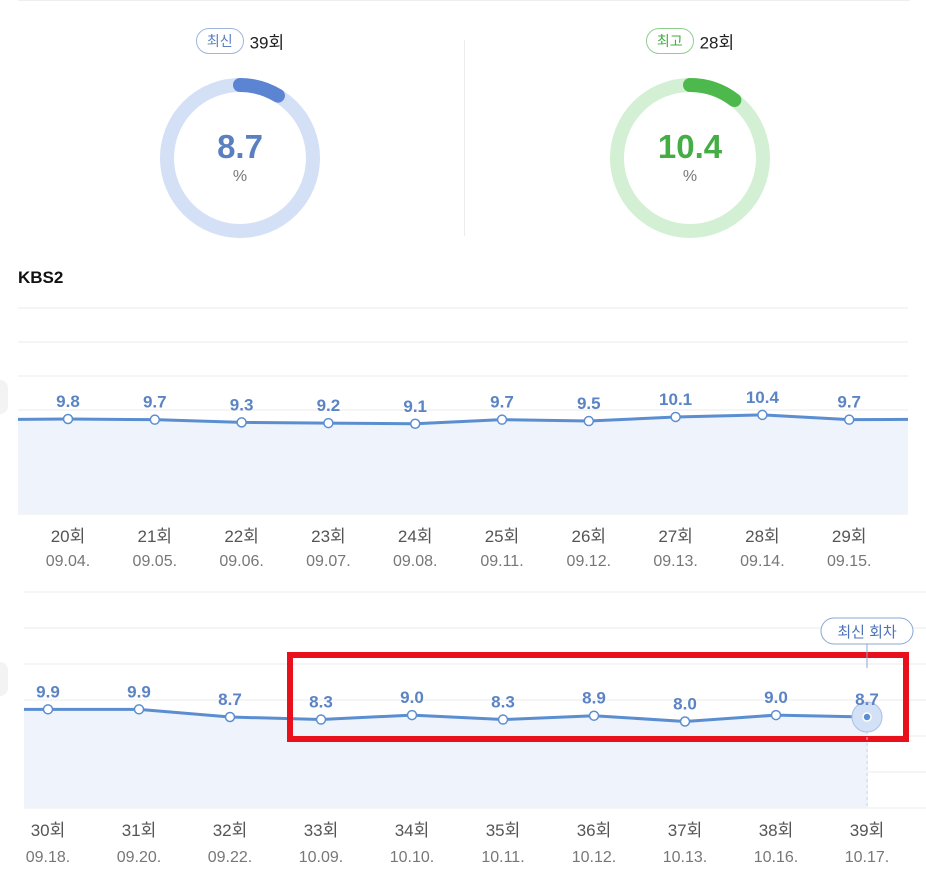 This screenshot has width=926, height=896. What do you see at coordinates (685, 830) in the screenshot?
I see `tick-label-episode: 37회` at bounding box center [685, 830].